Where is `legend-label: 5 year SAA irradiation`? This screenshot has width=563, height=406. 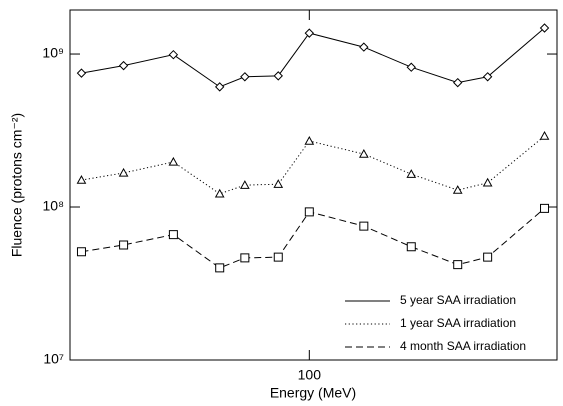 legend-label: 5 year SAA irradiation is located at coordinates (458, 300).